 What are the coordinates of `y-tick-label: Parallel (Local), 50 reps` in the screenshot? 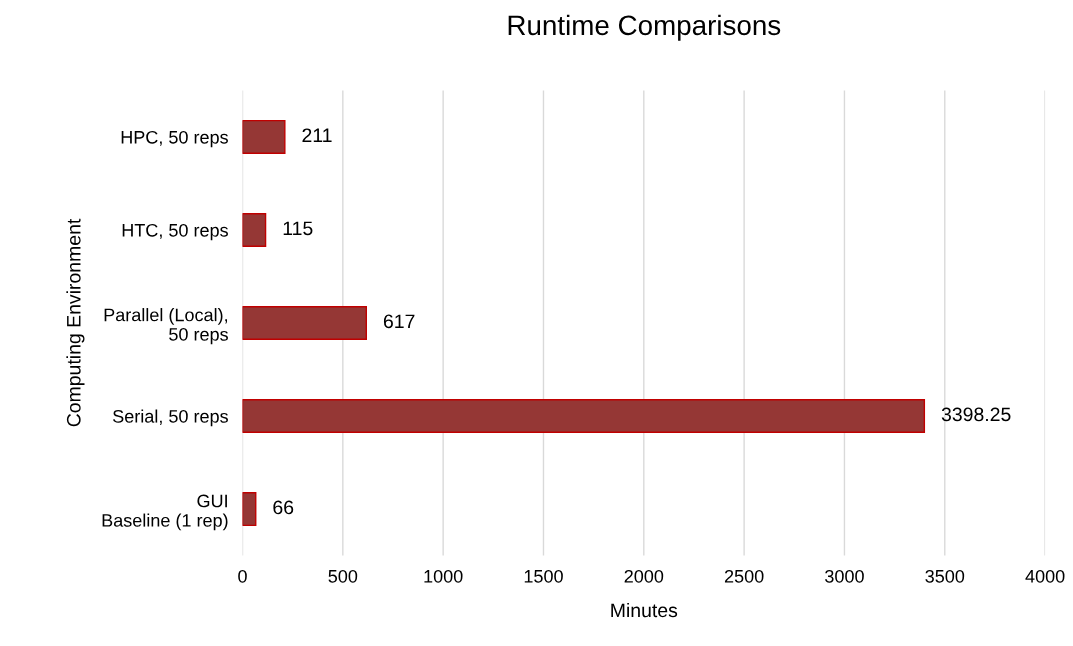 It's located at (166, 326).